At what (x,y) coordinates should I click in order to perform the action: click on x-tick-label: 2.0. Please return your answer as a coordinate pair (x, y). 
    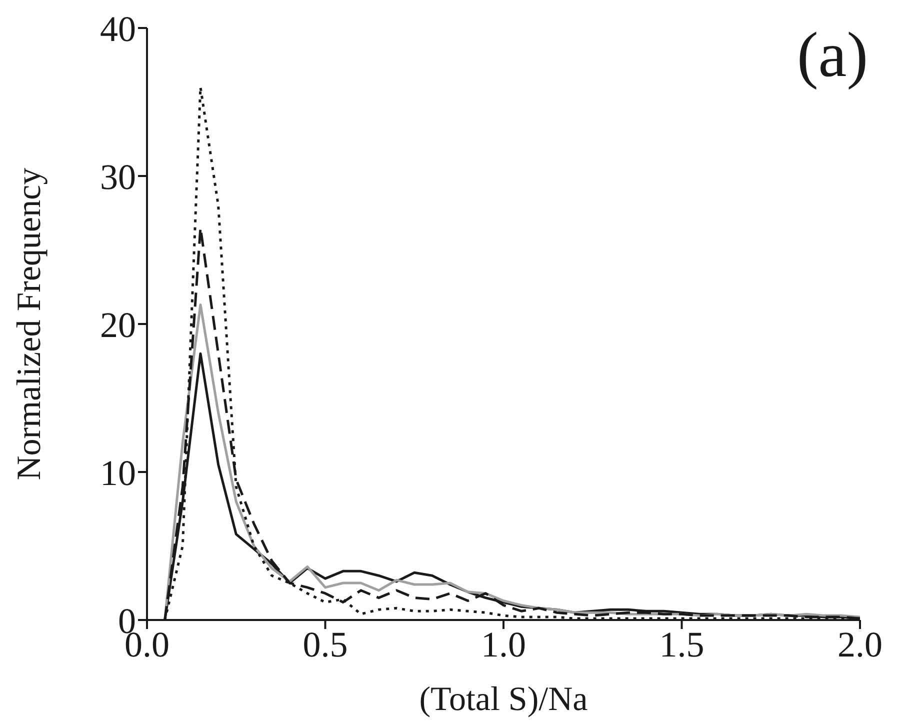
    Looking at the image, I should click on (860, 644).